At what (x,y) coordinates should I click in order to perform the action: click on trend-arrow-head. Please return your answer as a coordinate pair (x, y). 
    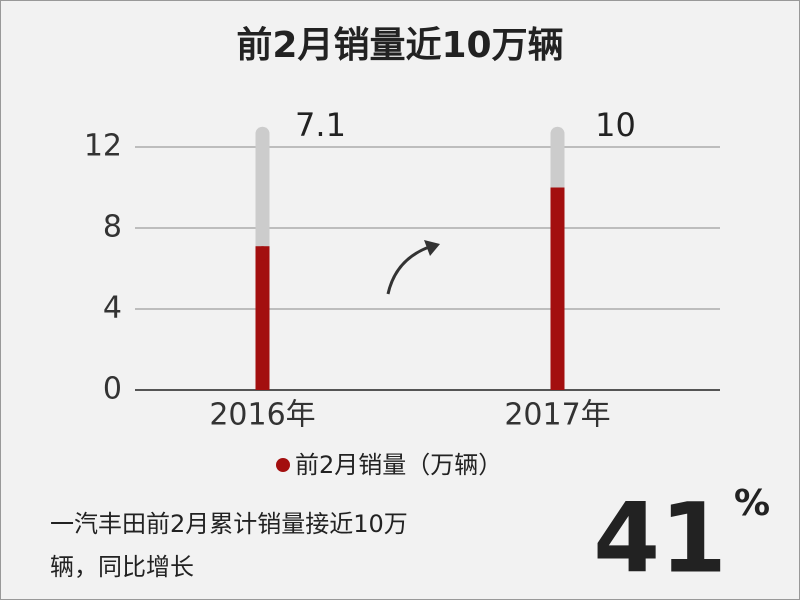
    Looking at the image, I should click on (432, 248).